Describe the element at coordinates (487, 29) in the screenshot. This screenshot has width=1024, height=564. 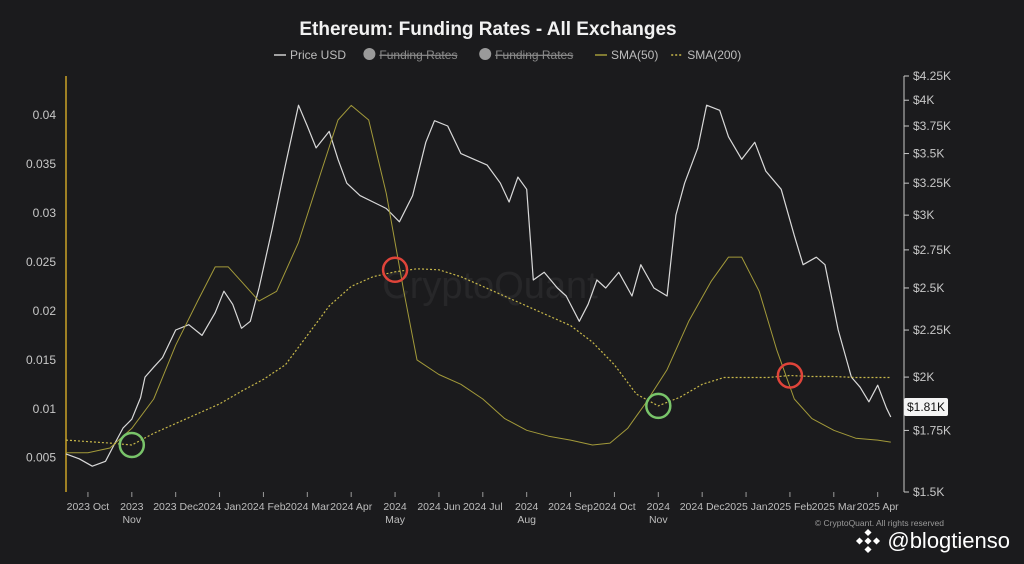
I see `chart-title: Ethereum: Funding Rates - All Exchanges` at that location.